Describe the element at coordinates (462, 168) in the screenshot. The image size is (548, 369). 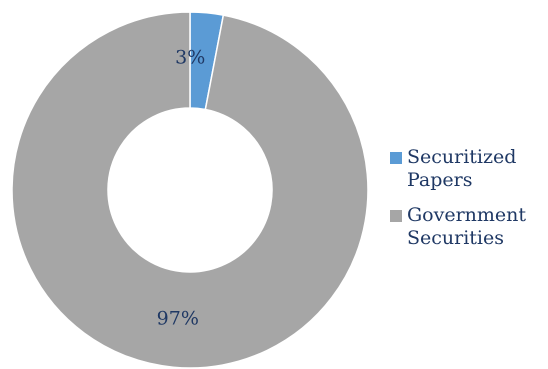
I see `legend-label-securitized-papers: Securitized Papers` at that location.